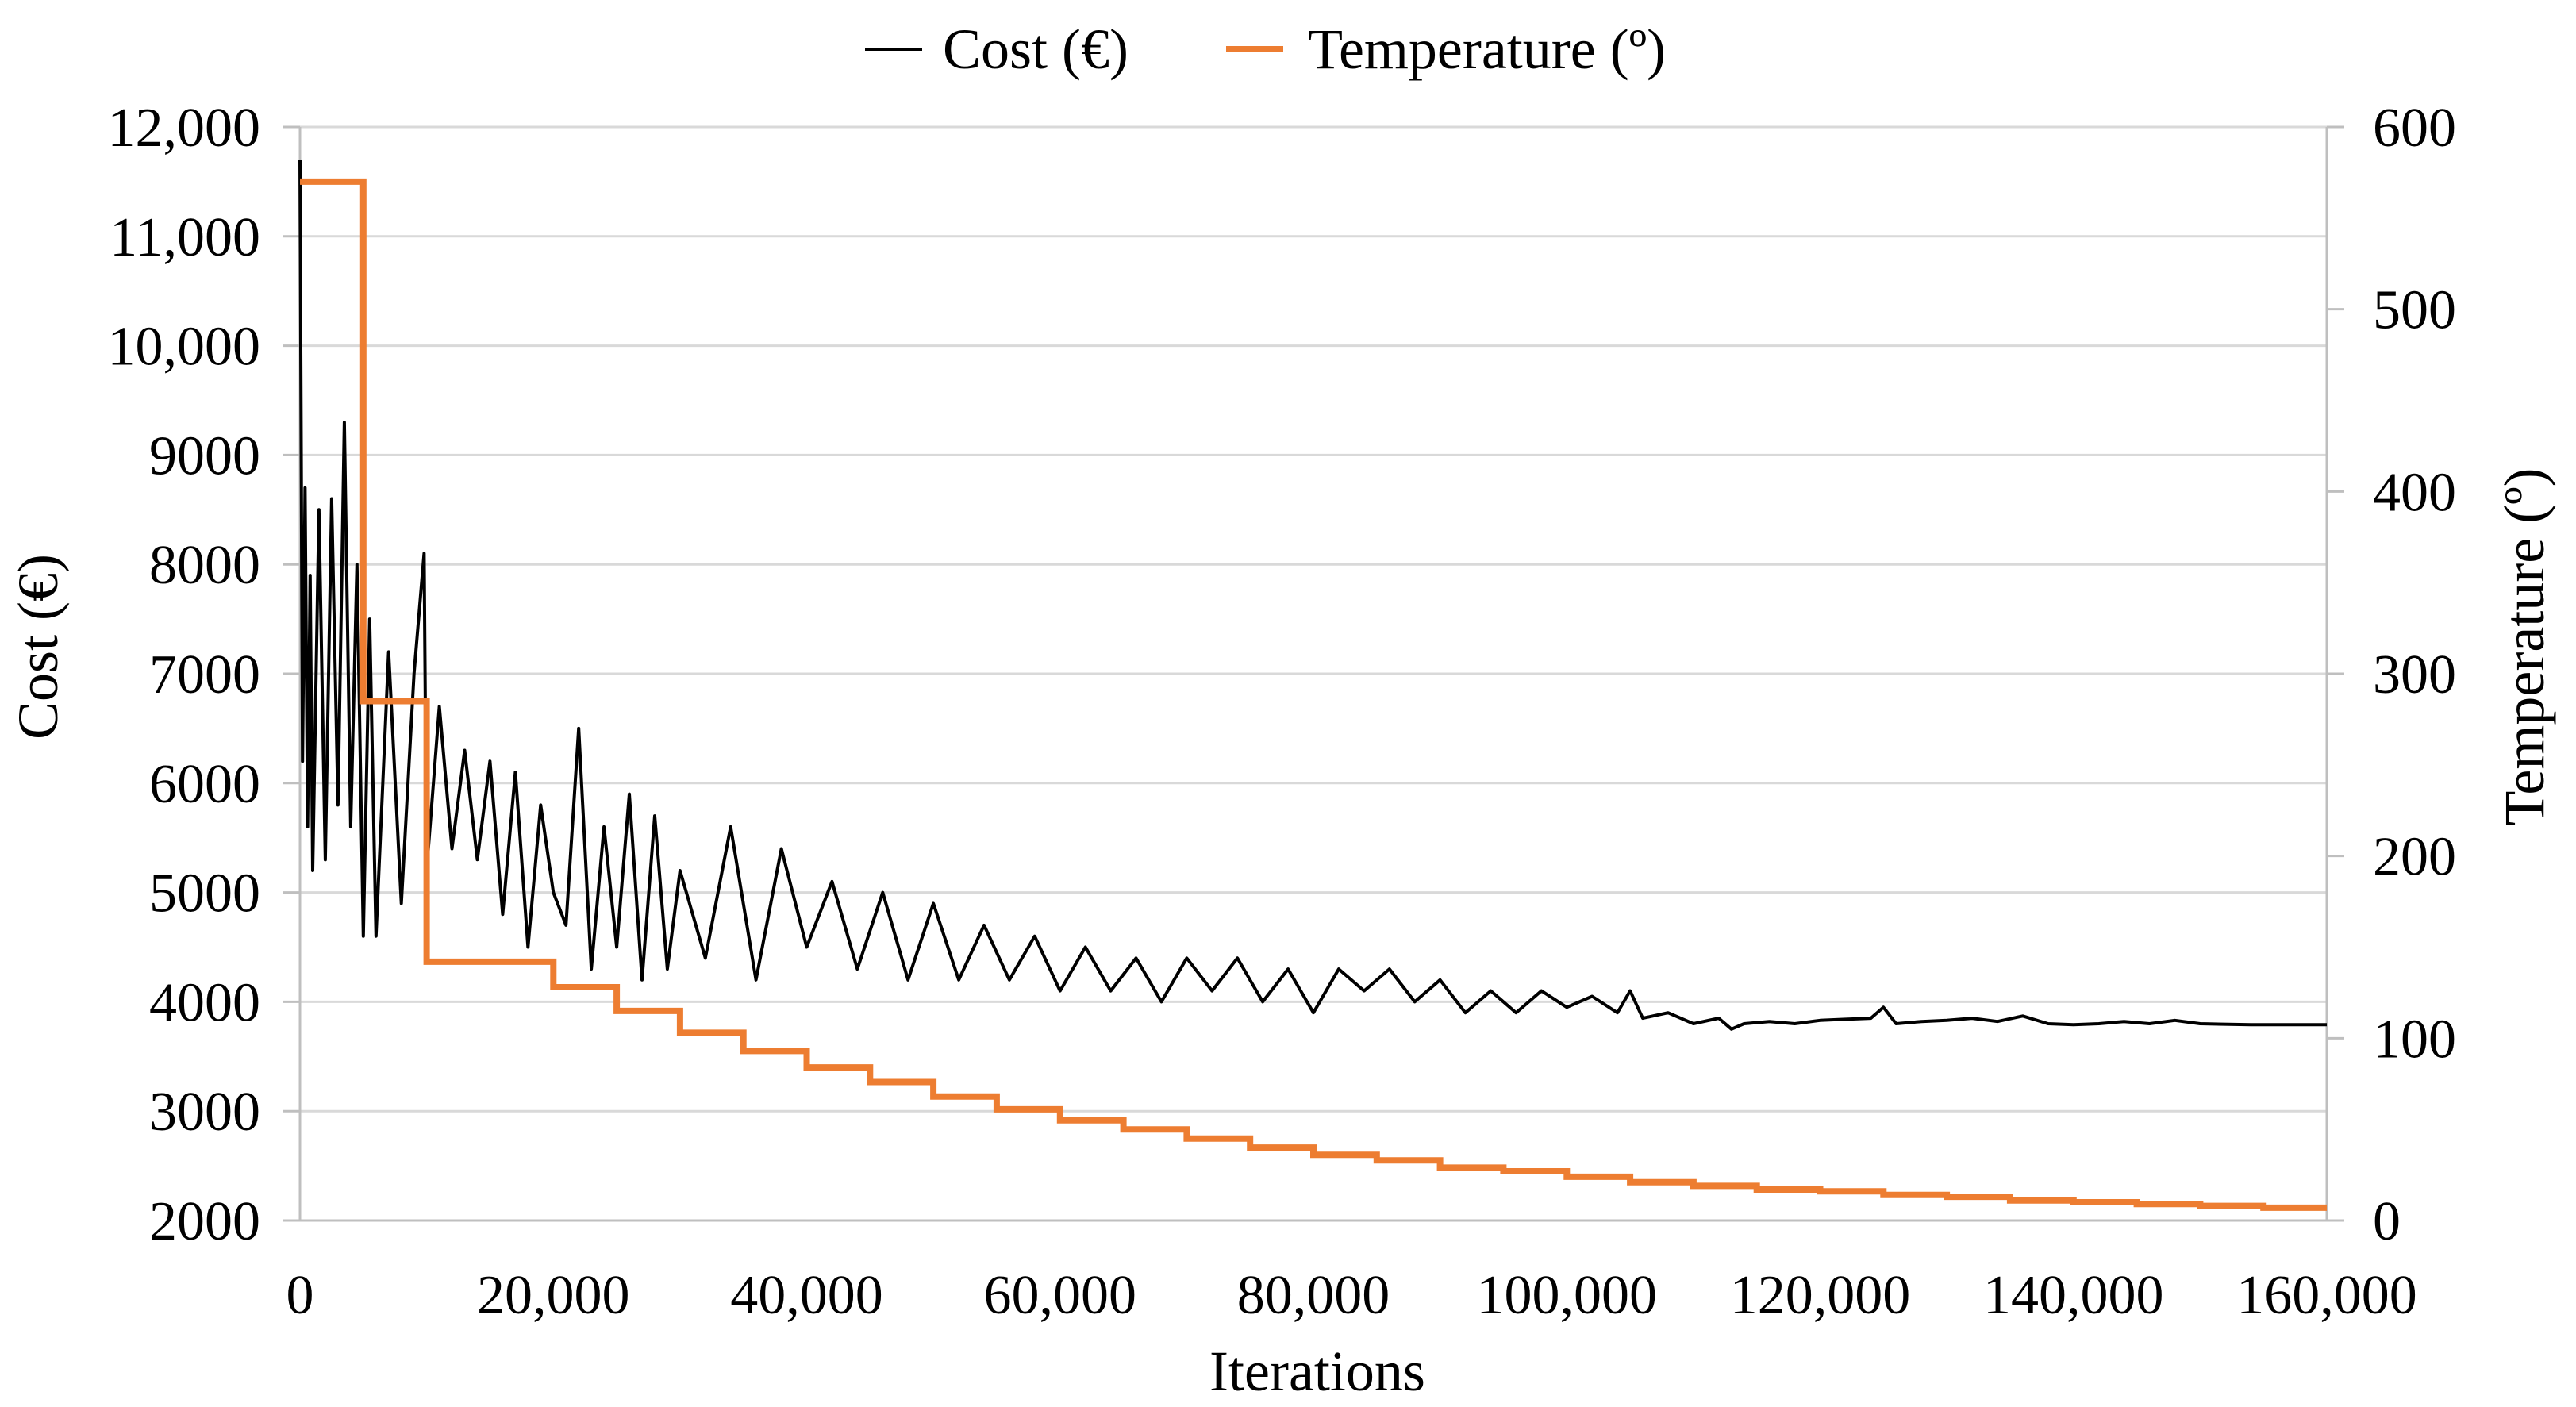  What do you see at coordinates (204, 1112) in the screenshot?
I see `y-tick-label: 3000` at bounding box center [204, 1112].